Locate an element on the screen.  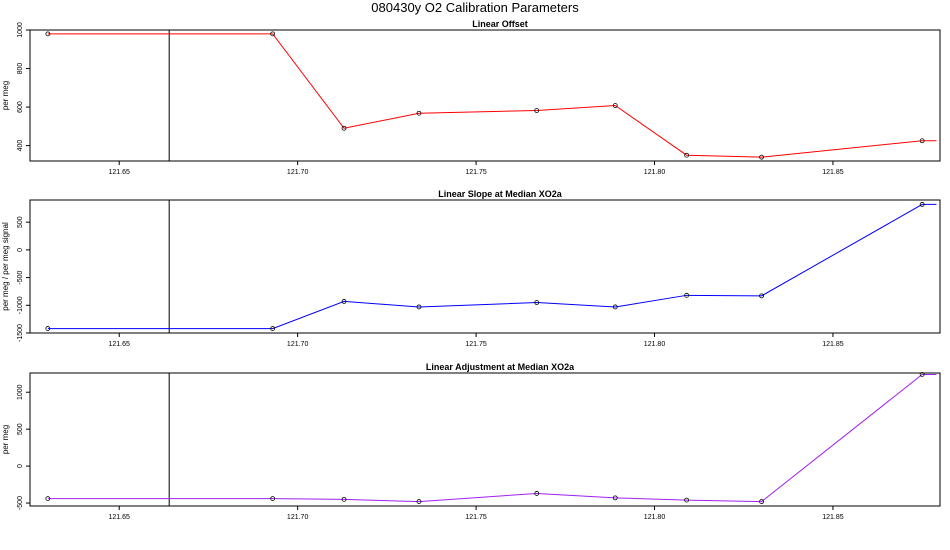
main-title: 080430y O2 Calibration Parameters is located at coordinates (475, 7).